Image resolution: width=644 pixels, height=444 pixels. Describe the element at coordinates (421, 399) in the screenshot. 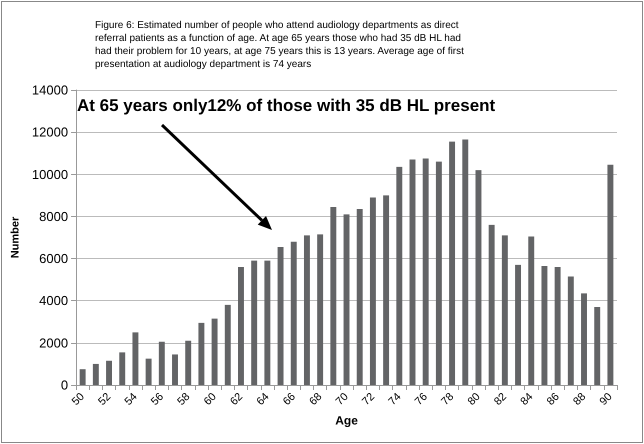

I see `x-tick-label: 76` at that location.